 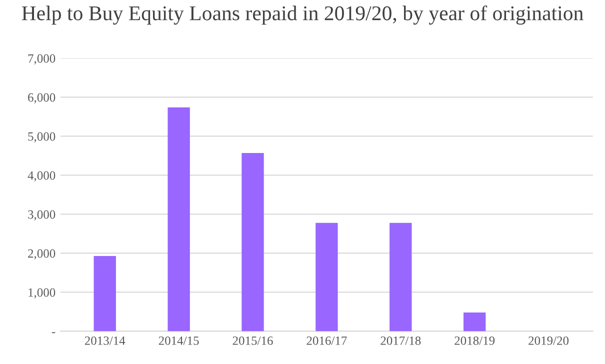 What do you see at coordinates (42, 254) in the screenshot?
I see `y-tick-label: 2,000` at bounding box center [42, 254].